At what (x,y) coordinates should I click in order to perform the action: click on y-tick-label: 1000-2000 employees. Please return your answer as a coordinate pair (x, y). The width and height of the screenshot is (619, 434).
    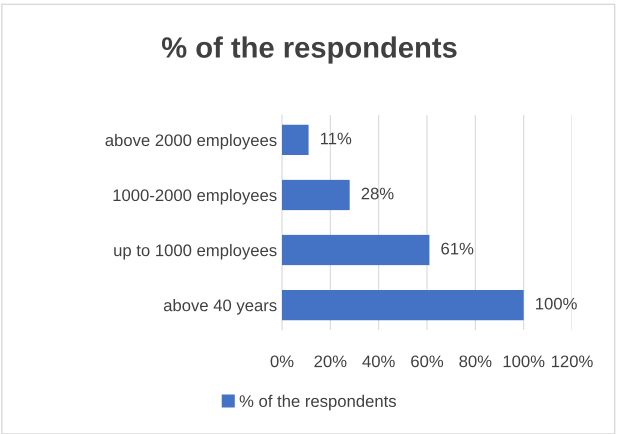
    Looking at the image, I should click on (195, 196).